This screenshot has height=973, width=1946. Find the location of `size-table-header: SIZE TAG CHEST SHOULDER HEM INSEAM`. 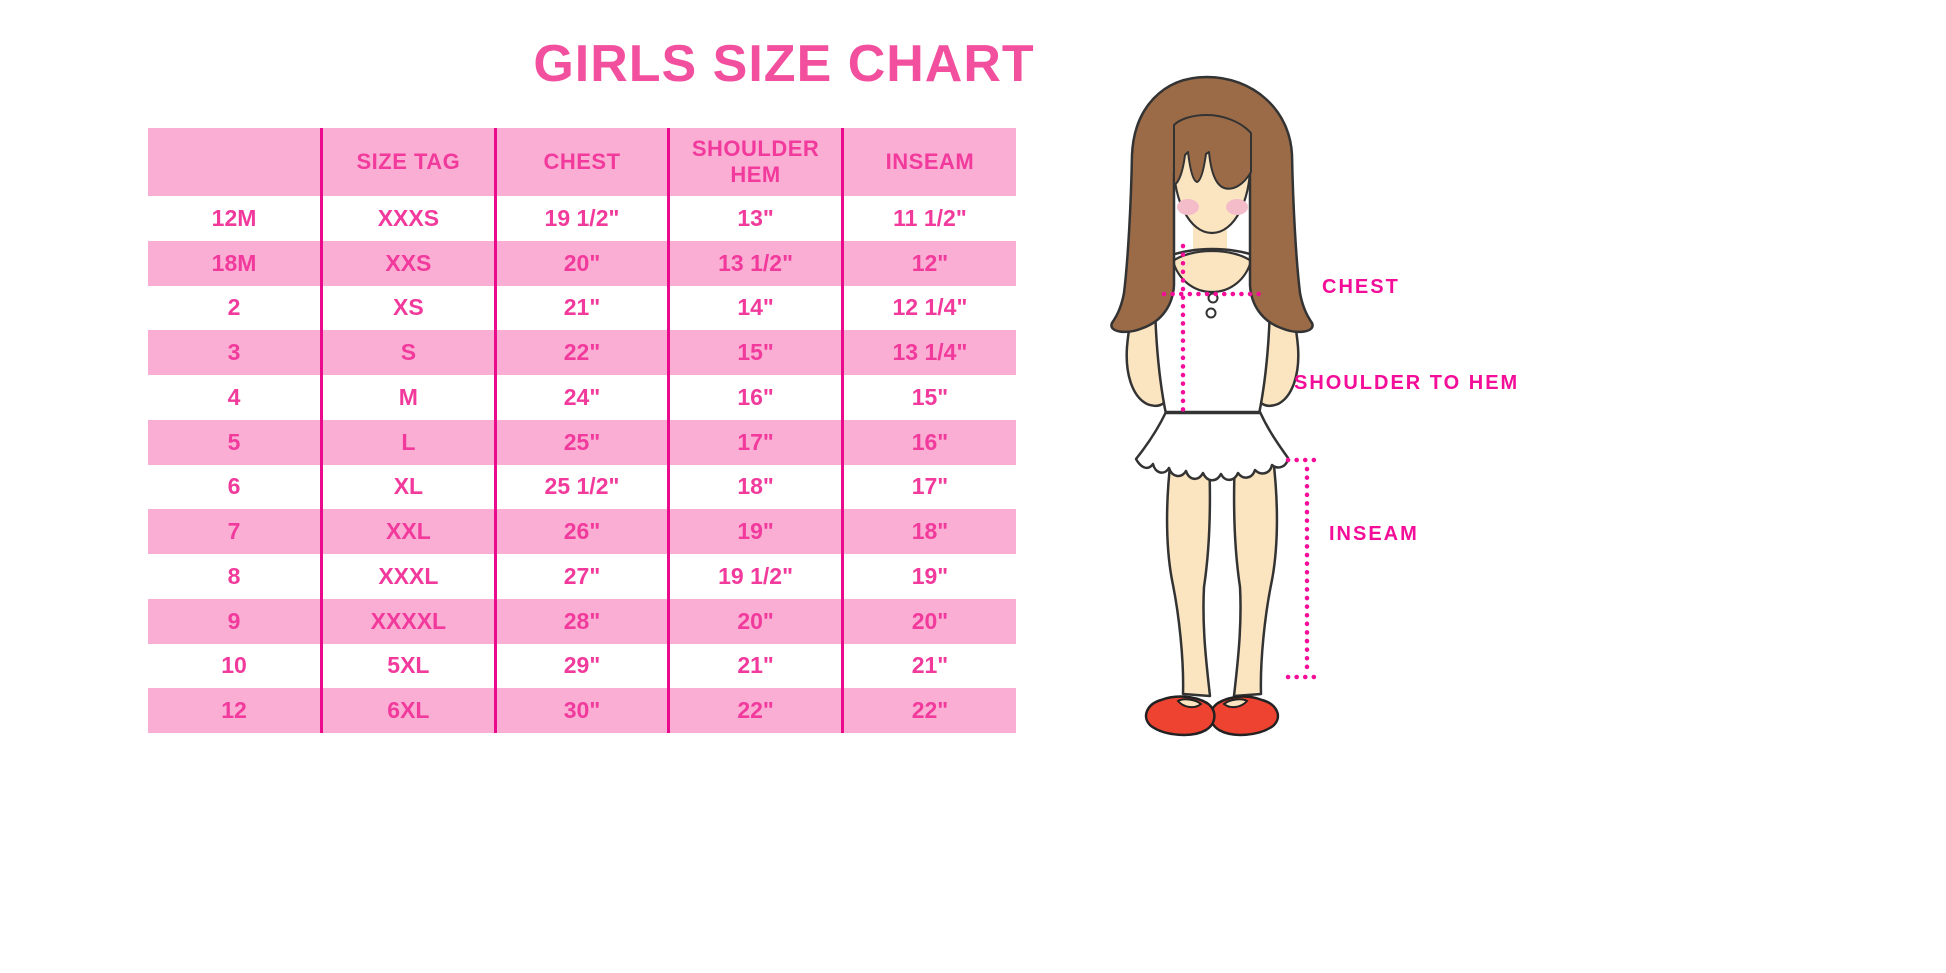

size-table-header: SIZE TAG CHEST SHOULDER HEM INSEAM is located at coordinates (582, 162).